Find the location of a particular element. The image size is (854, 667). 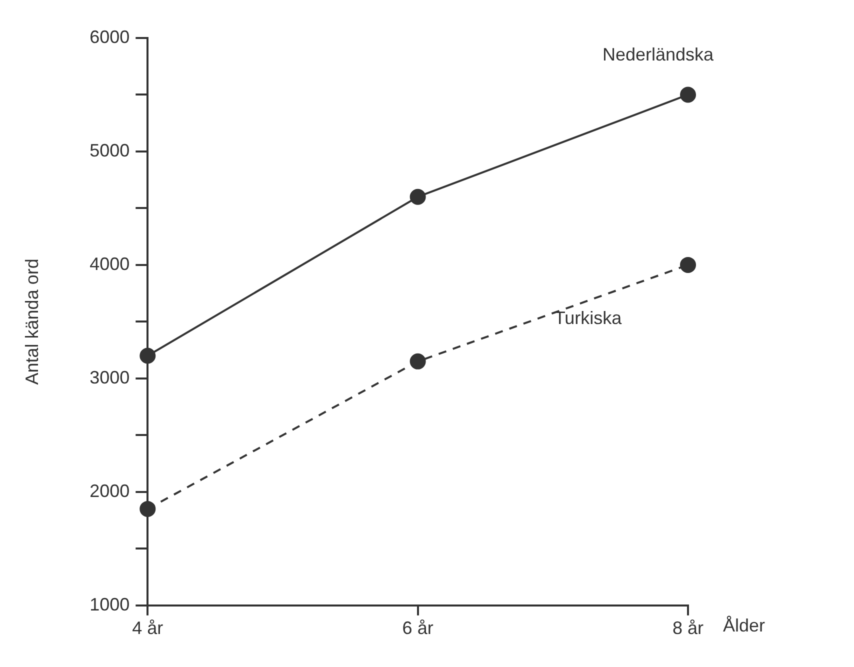

y-tick-label: 1000 is located at coordinates (110, 604).